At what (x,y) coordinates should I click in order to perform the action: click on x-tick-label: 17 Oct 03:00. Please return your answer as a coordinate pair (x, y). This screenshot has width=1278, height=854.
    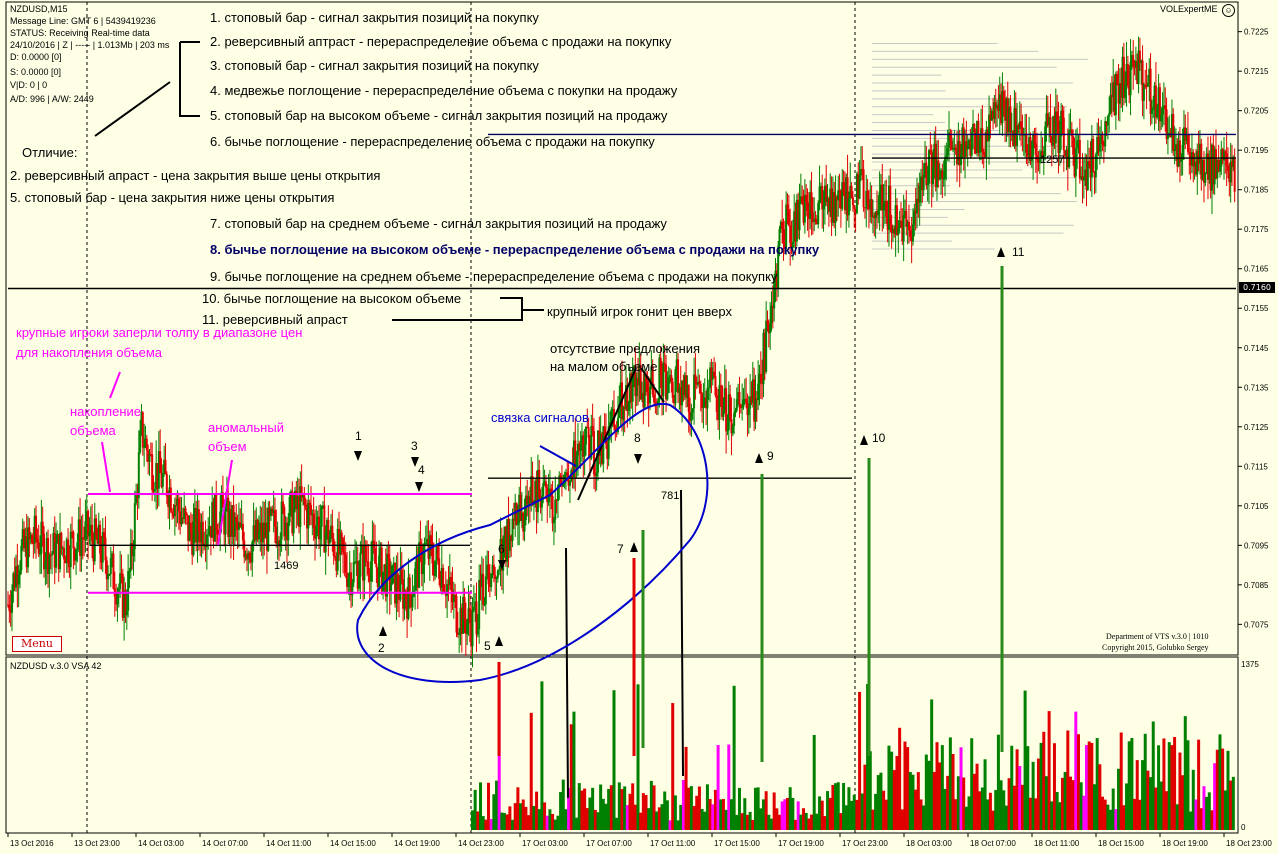
    Looking at the image, I should click on (545, 843).